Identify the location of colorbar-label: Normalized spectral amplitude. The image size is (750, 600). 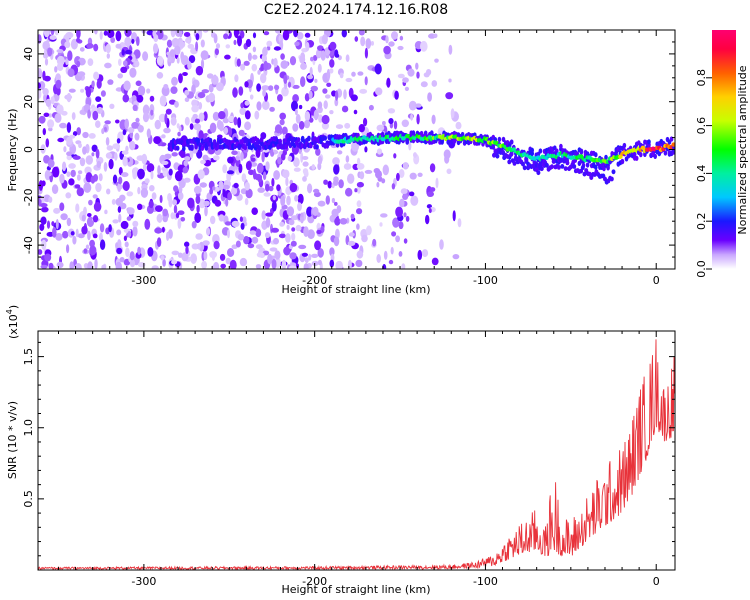
(742, 149).